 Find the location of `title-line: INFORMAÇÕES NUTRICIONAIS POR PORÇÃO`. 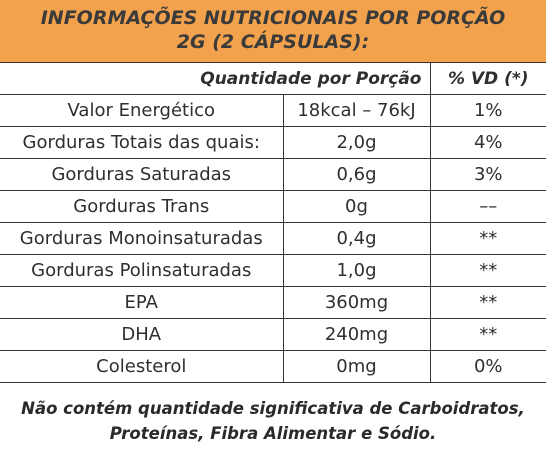

title-line: INFORMAÇÕES NUTRICIONAIS POR PORÇÃO is located at coordinates (273, 18).